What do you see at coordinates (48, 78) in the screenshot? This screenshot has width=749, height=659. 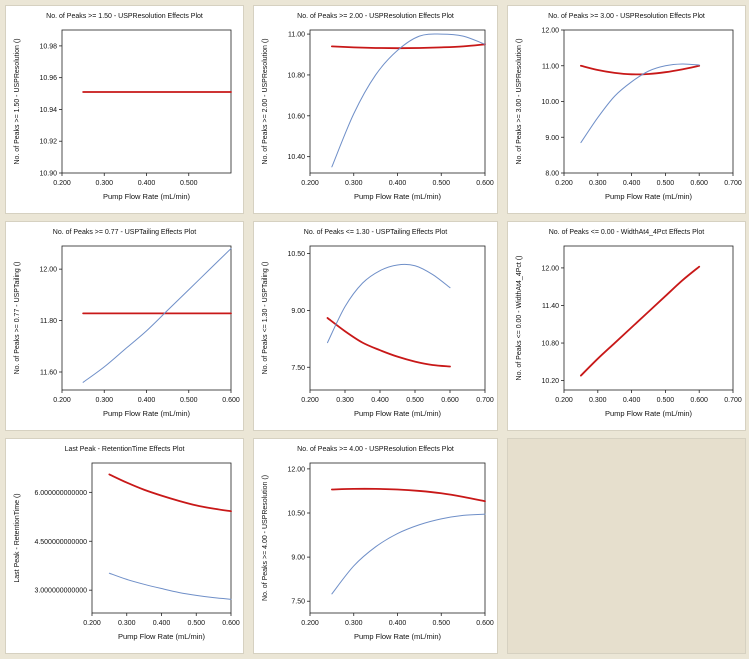 I see `y-tick-label: 10.96` at bounding box center [48, 78].